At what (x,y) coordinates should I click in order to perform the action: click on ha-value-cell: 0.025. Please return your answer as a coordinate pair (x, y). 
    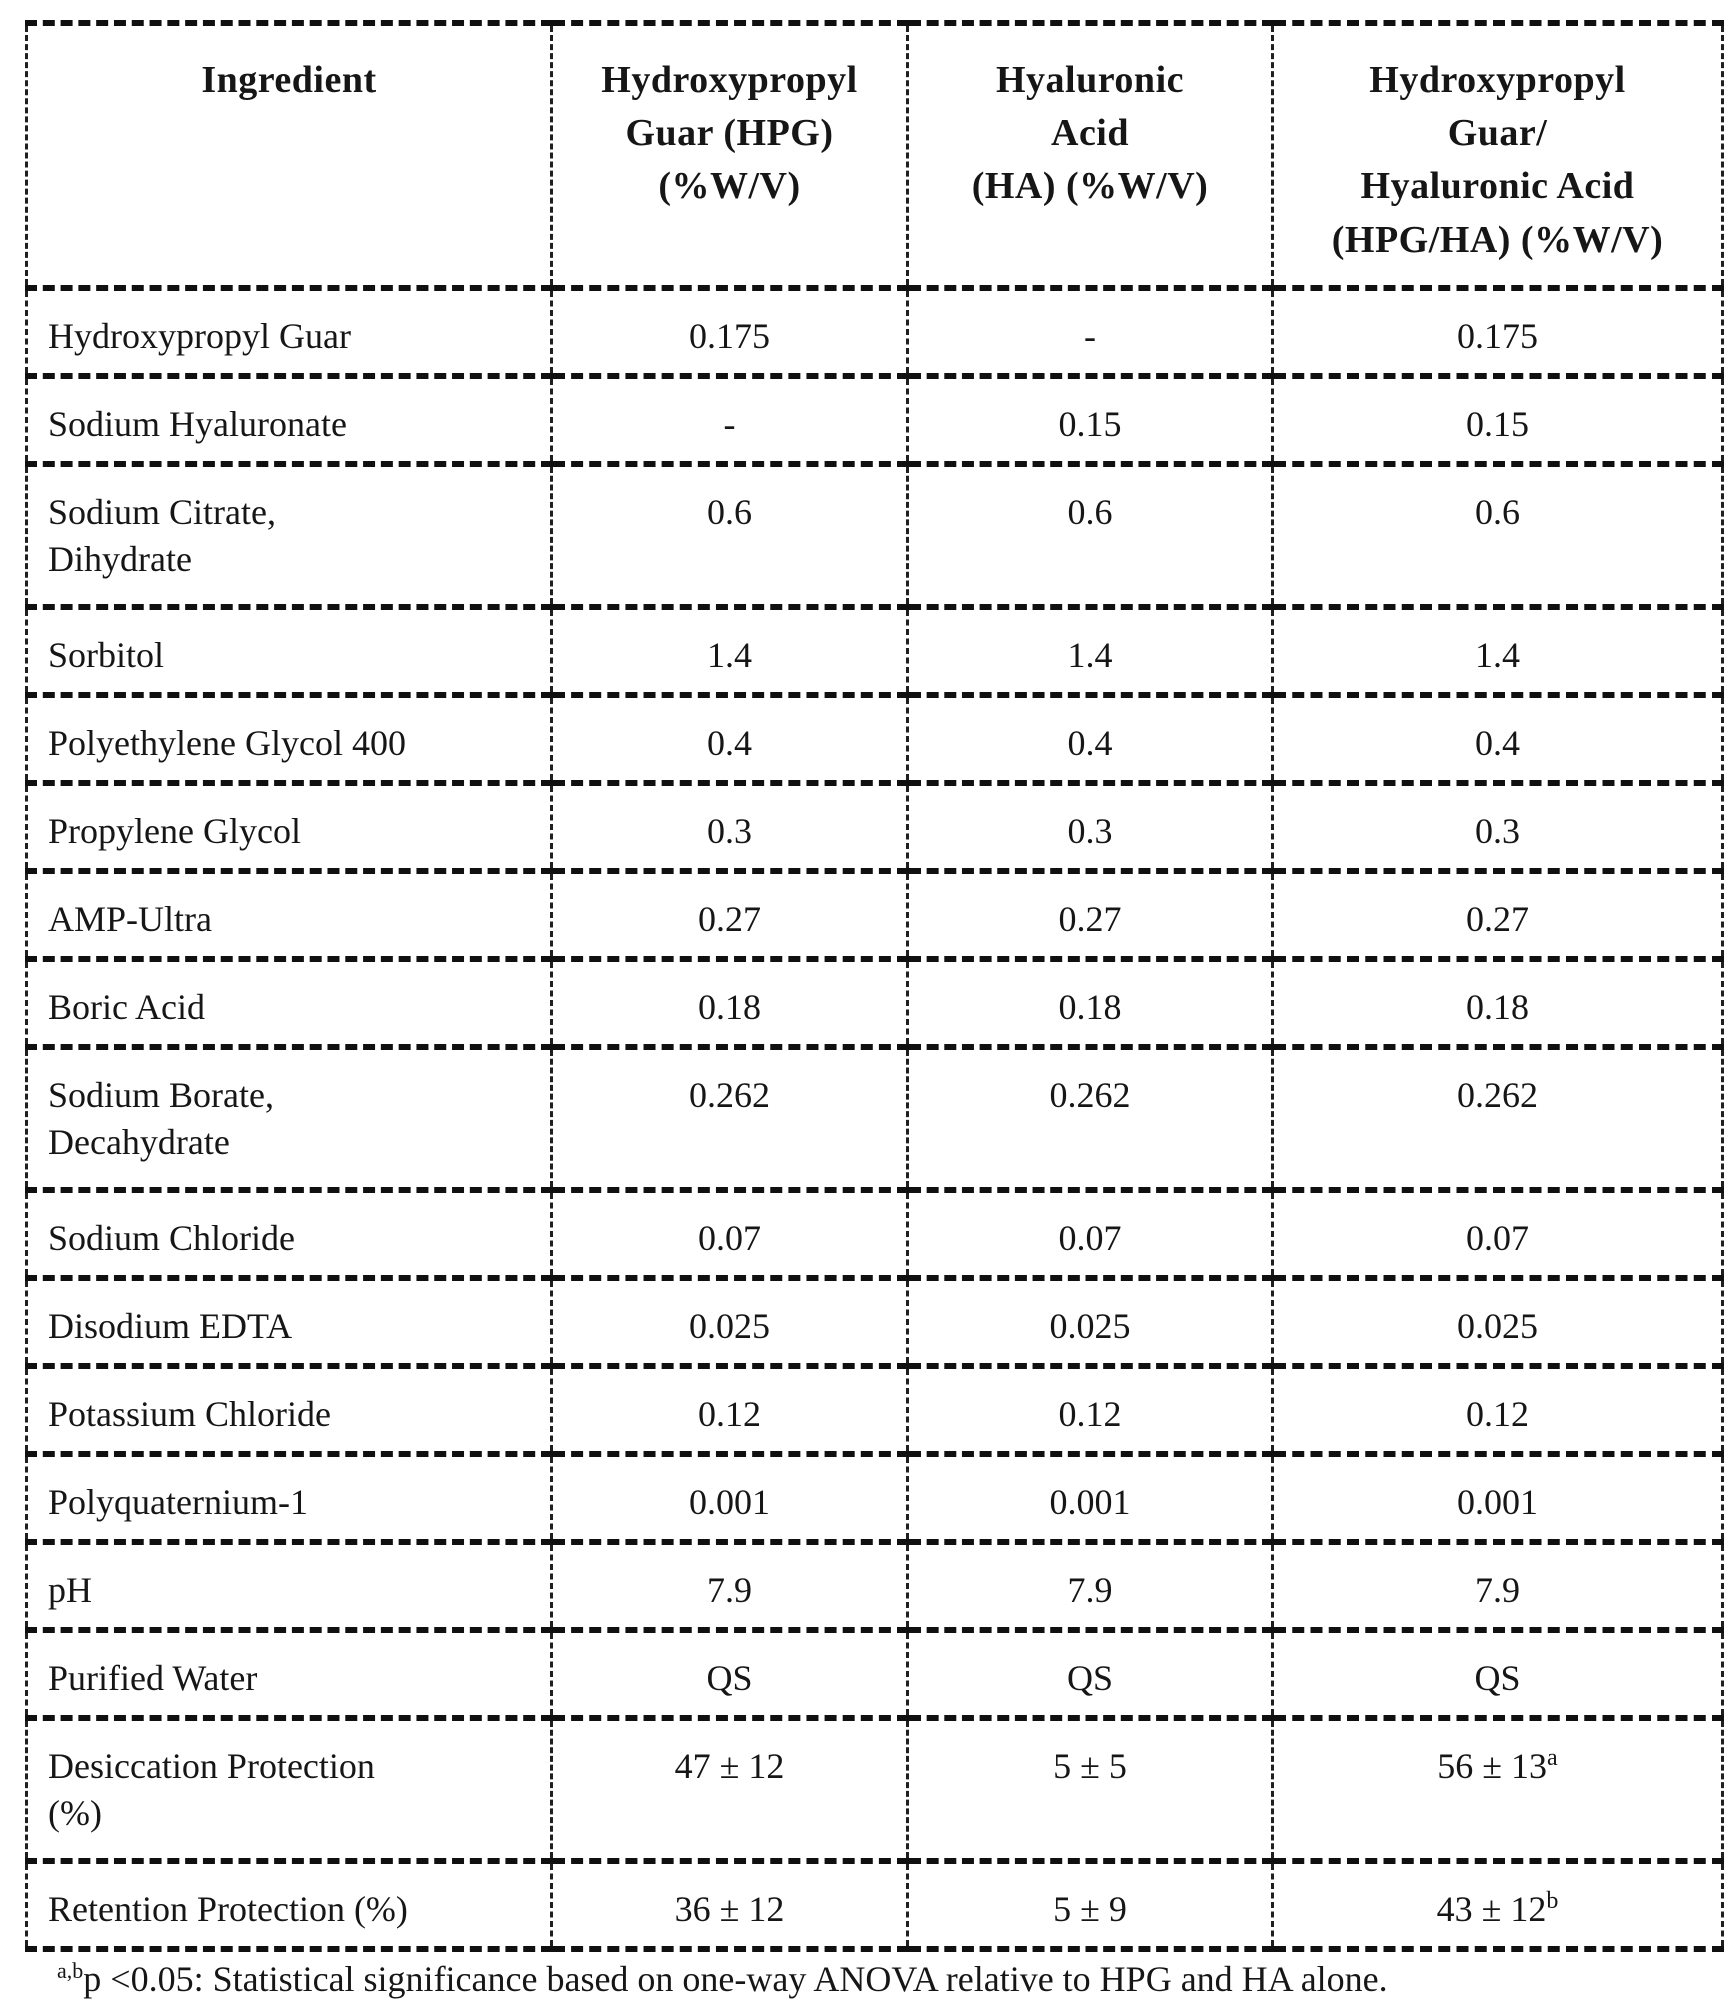
    Looking at the image, I should click on (1090, 1322).